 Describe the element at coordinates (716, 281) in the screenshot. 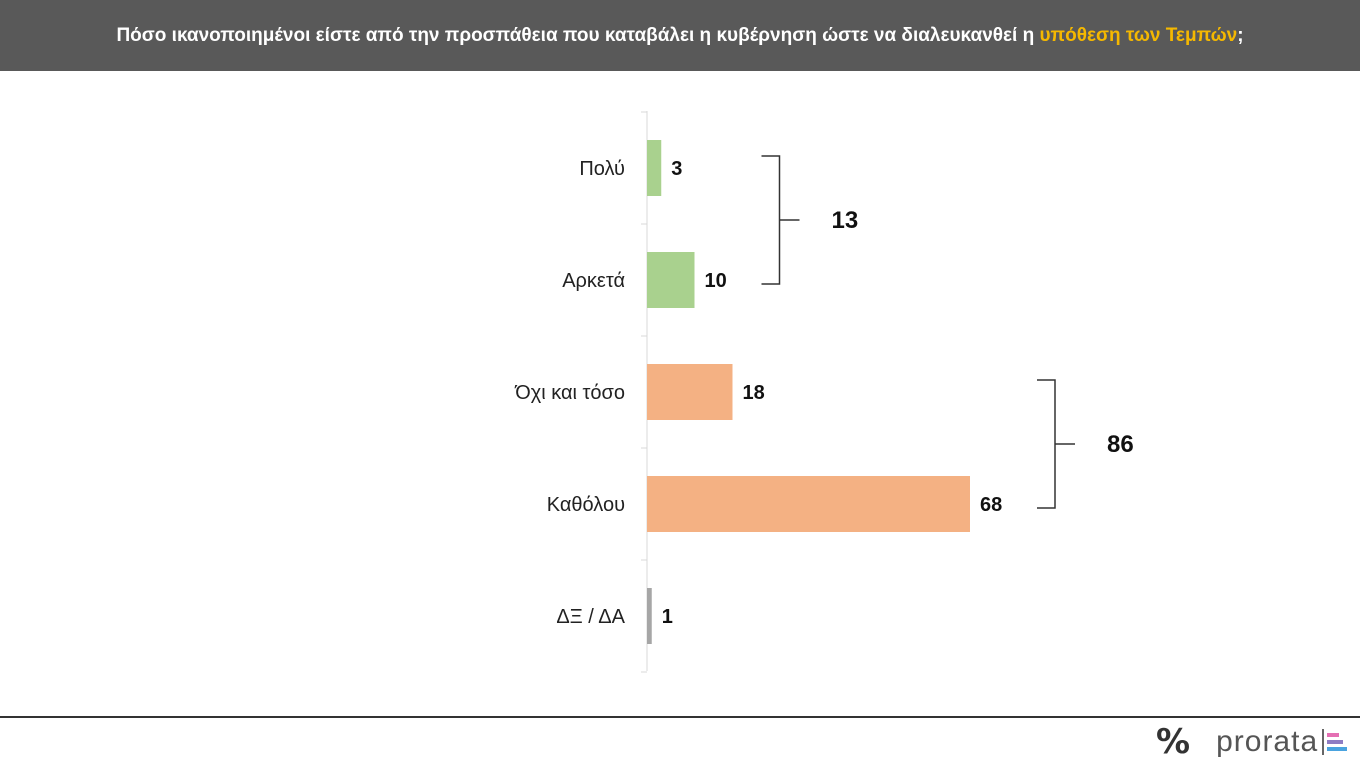

I see `data-label: 10` at that location.